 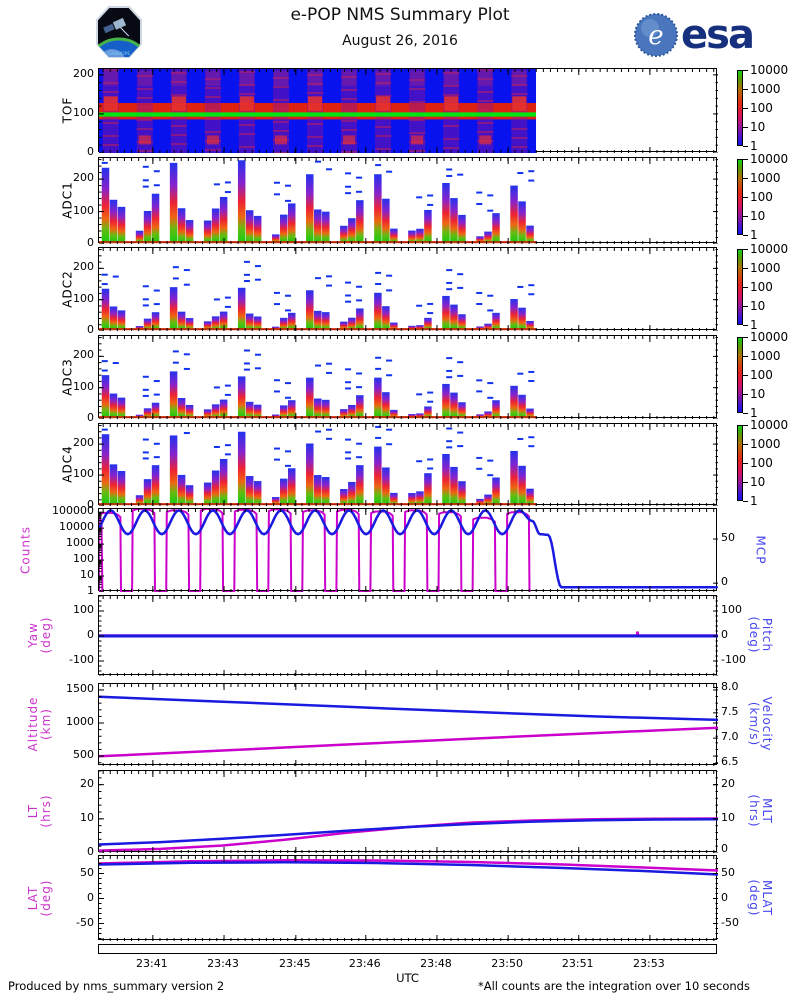 I want to click on y-tick-label: -100, so click(x=81, y=659).